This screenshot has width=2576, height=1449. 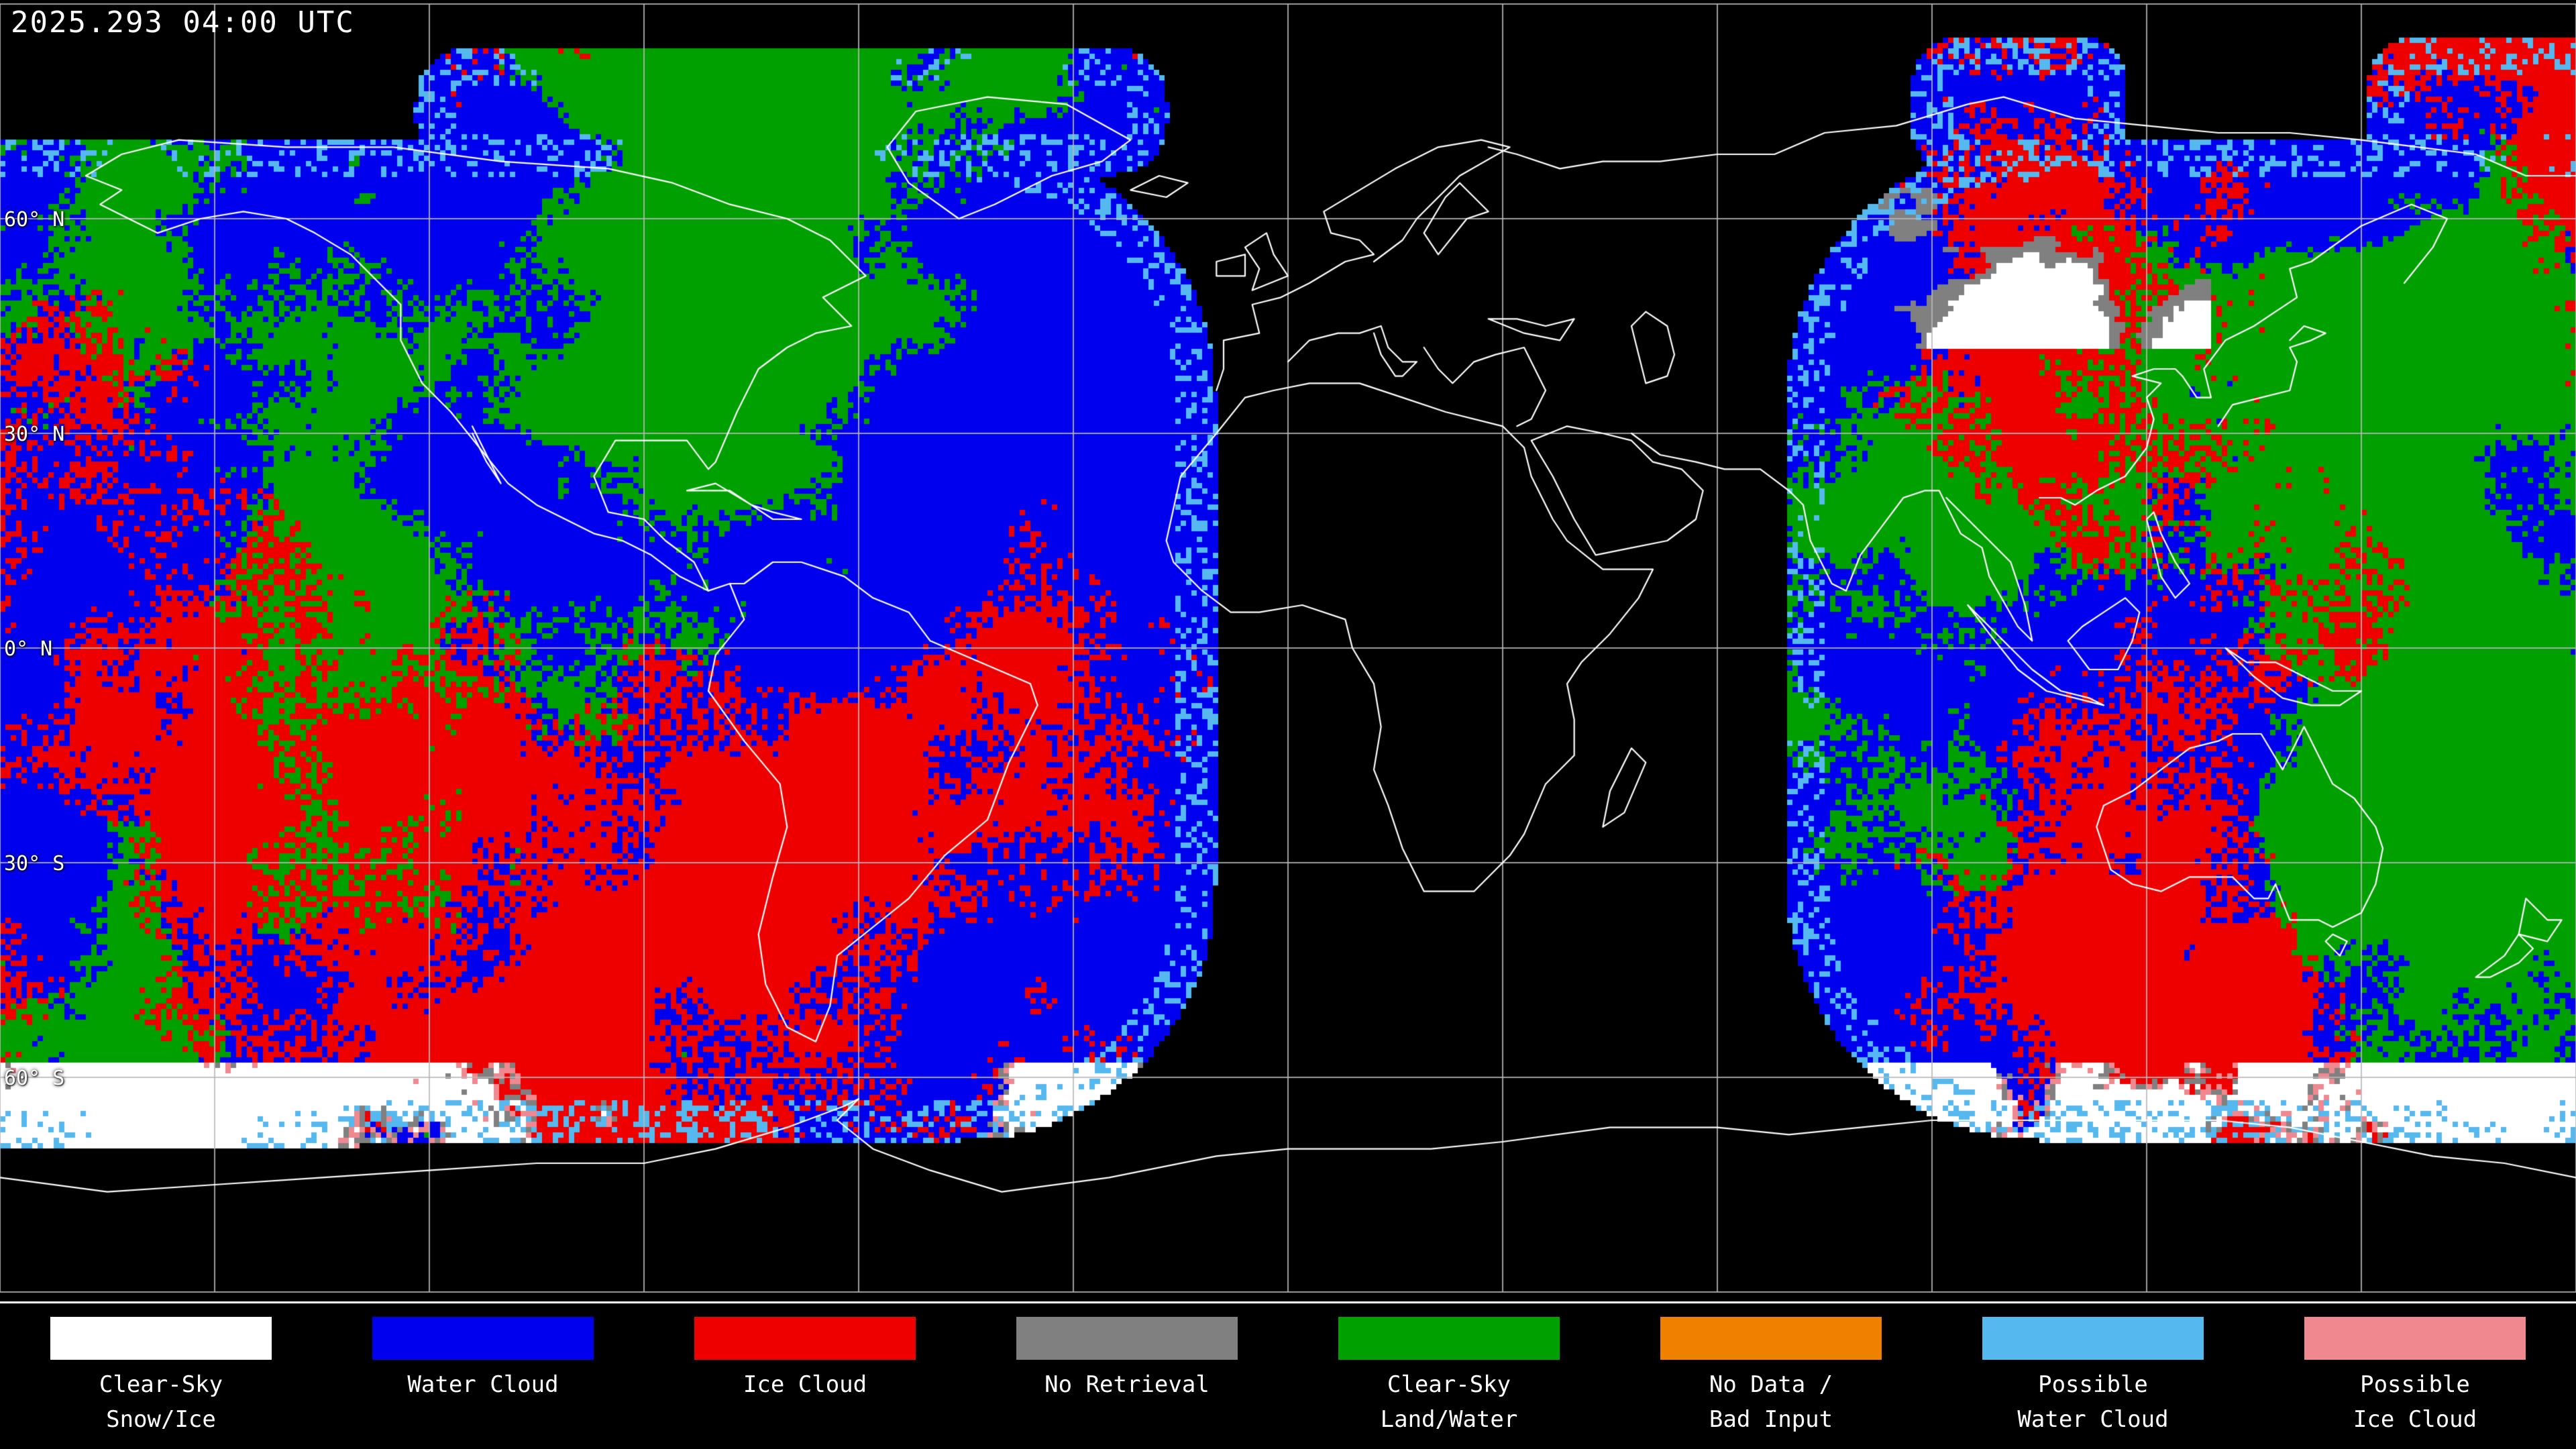 I want to click on legend-label-line1: Water Cloud, so click(x=483, y=1384).